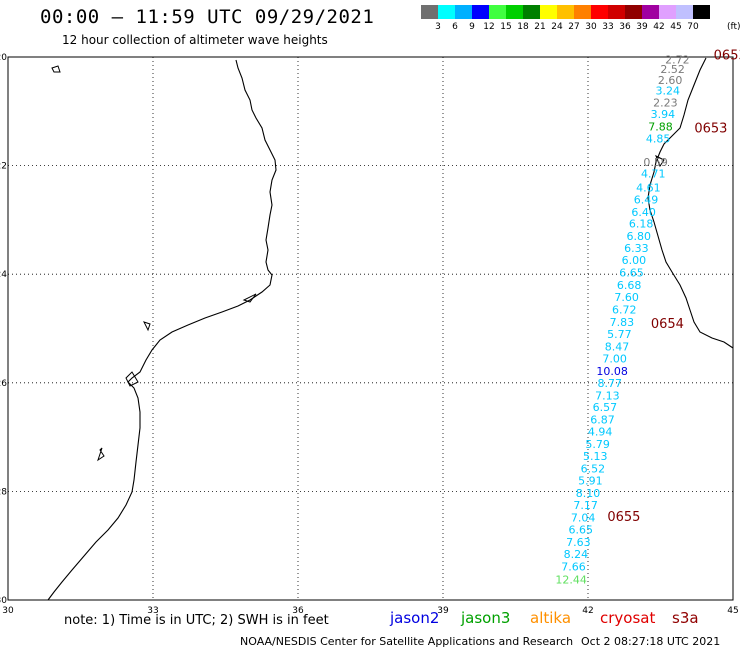 The image size is (740, 650). Describe the element at coordinates (629, 285) in the screenshot. I see `wave-height-value: 6.68` at that location.